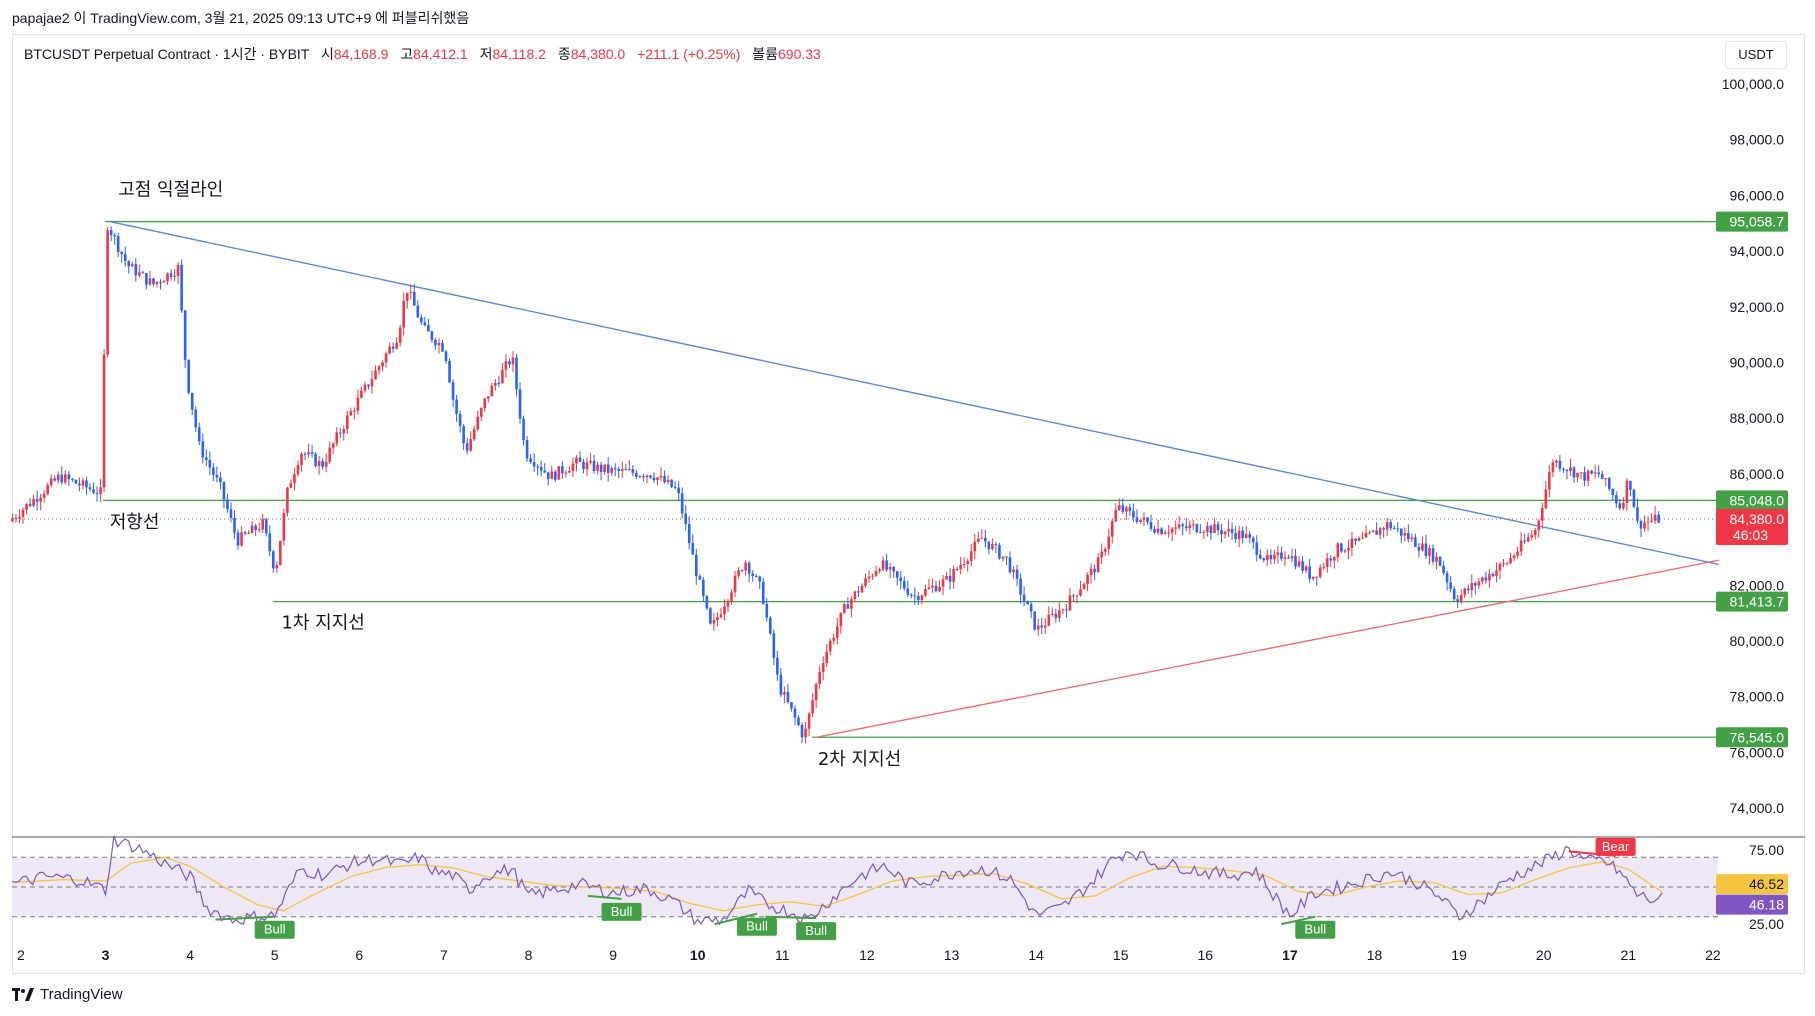 Image resolution: width=1815 pixels, height=1016 pixels. I want to click on price-tick-label: 78,000.0, so click(1757, 697).